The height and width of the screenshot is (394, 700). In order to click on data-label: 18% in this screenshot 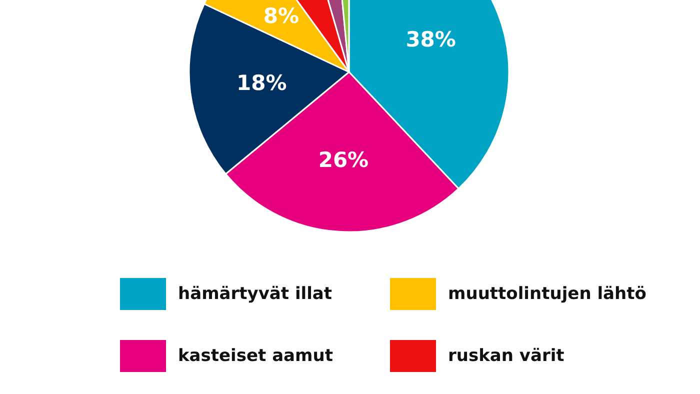, I will do `click(261, 83)`.